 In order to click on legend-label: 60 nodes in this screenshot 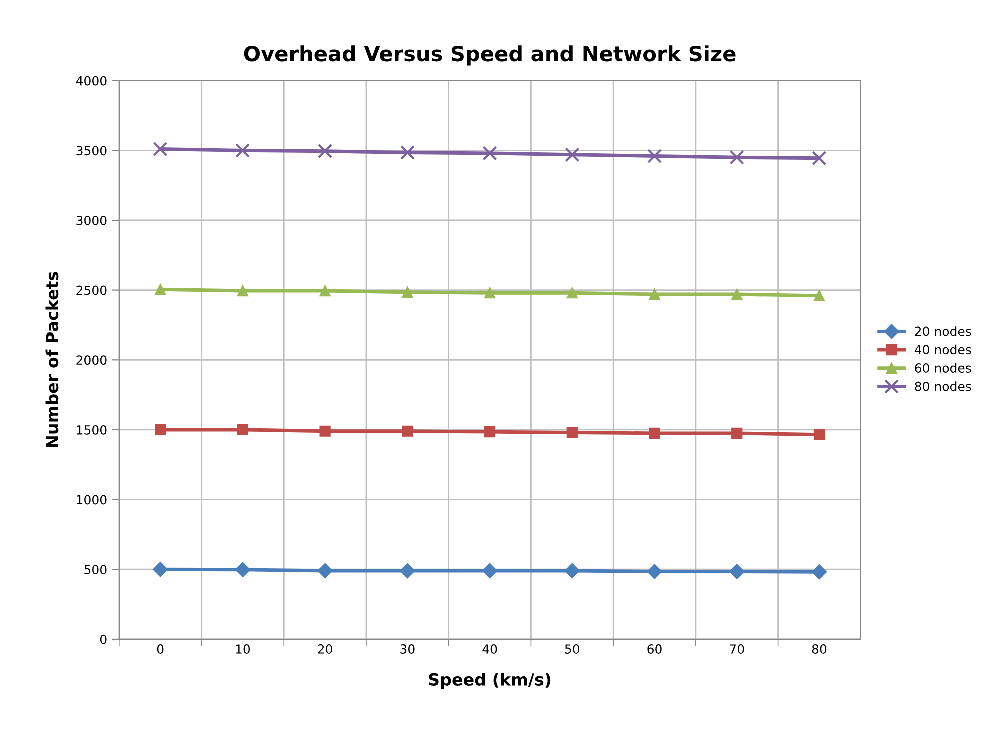, I will do `click(943, 368)`.